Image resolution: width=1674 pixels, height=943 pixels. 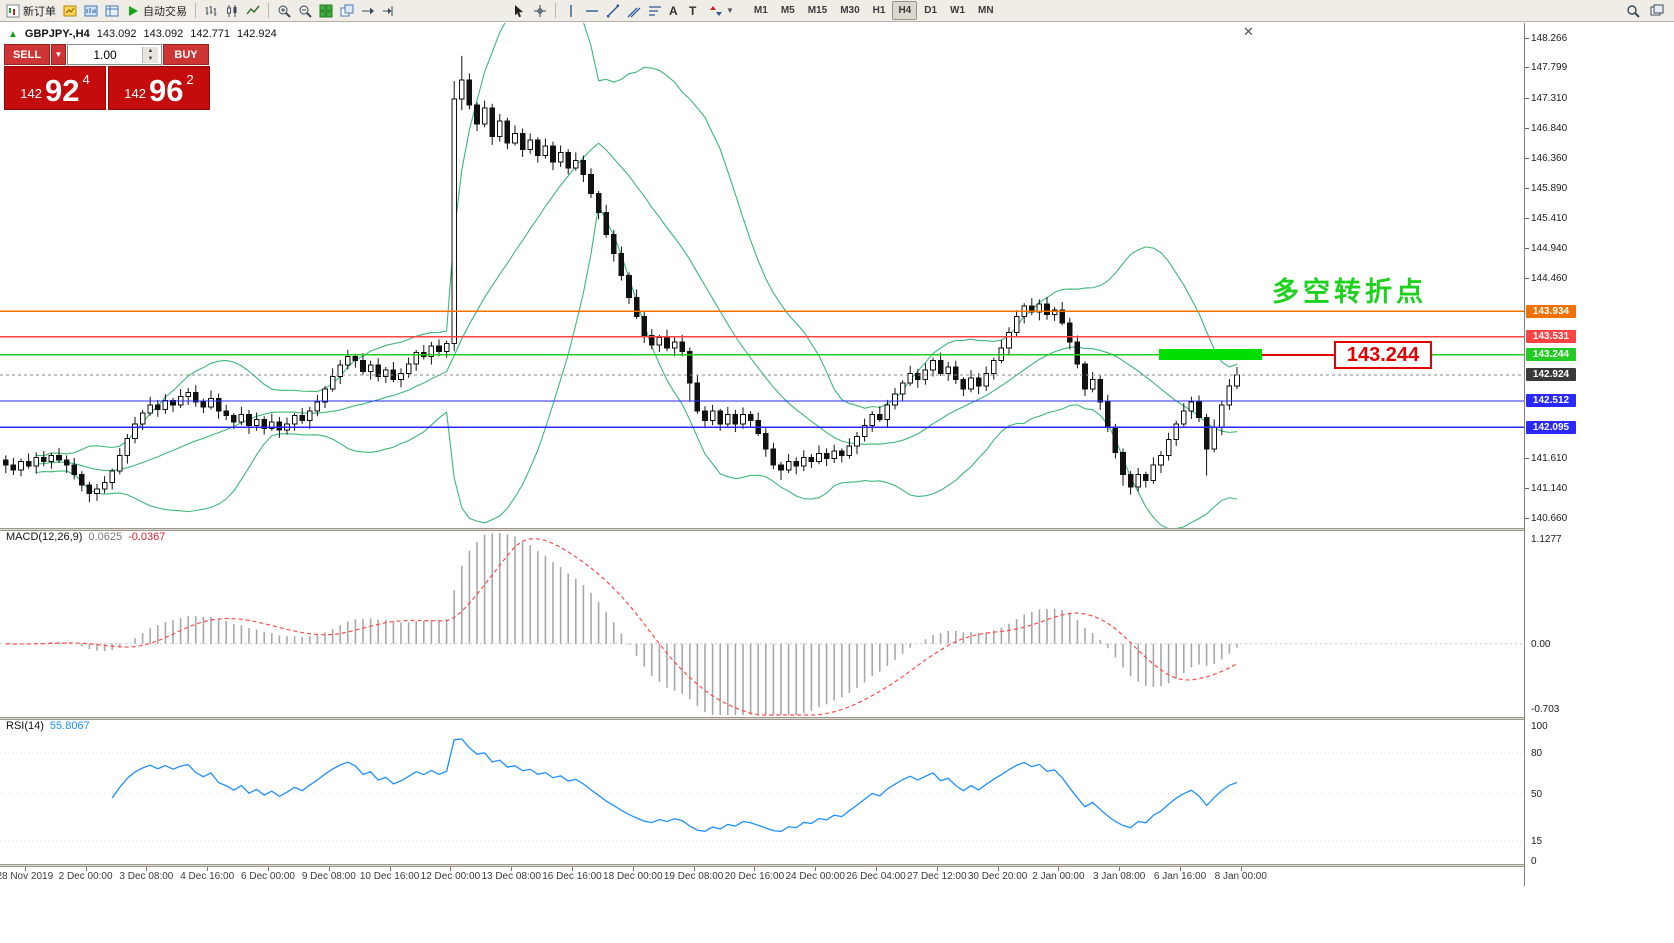 What do you see at coordinates (389, 876) in the screenshot?
I see `time-axis-label: 10 Dec 16:00` at bounding box center [389, 876].